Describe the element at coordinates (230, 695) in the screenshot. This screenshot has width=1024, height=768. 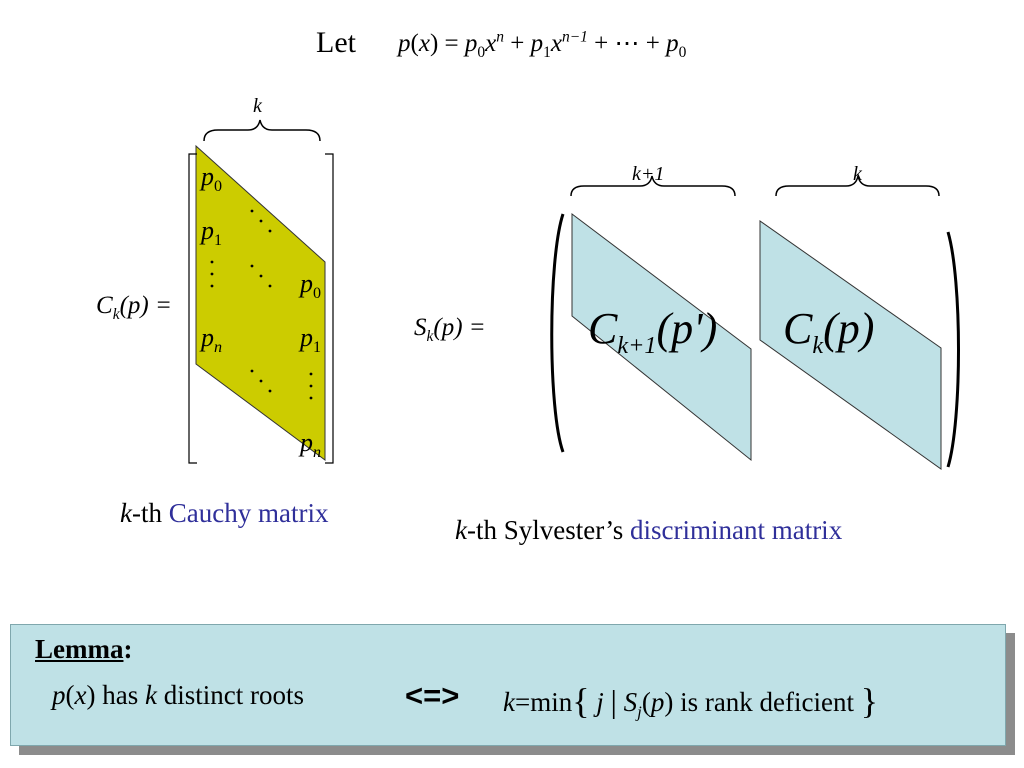
I see `lemma-distinct: distinct roots` at that location.